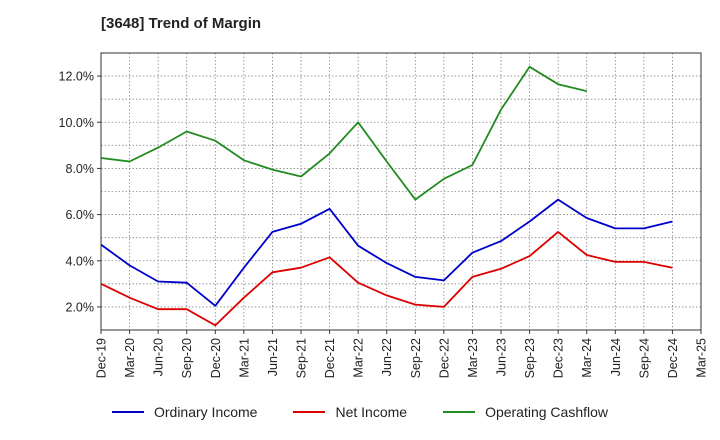  What do you see at coordinates (76, 123) in the screenshot?
I see `y-tick-label: 10.0%` at bounding box center [76, 123].